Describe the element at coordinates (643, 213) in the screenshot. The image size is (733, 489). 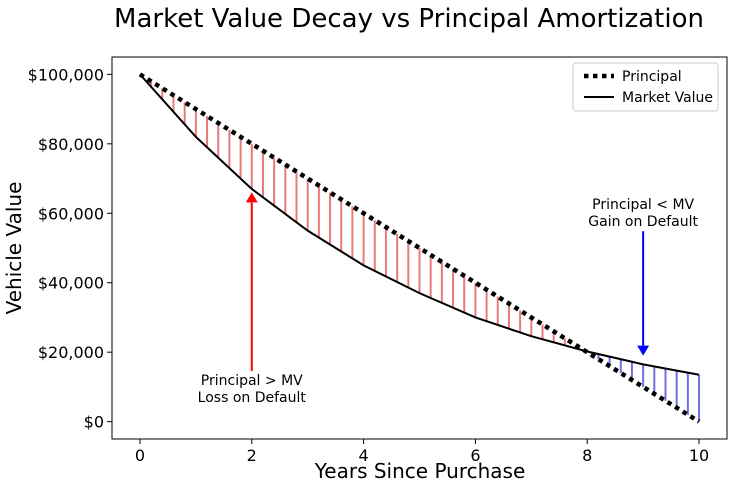
I see `annotation-gain-text: Principal < MV Gain on Default` at that location.